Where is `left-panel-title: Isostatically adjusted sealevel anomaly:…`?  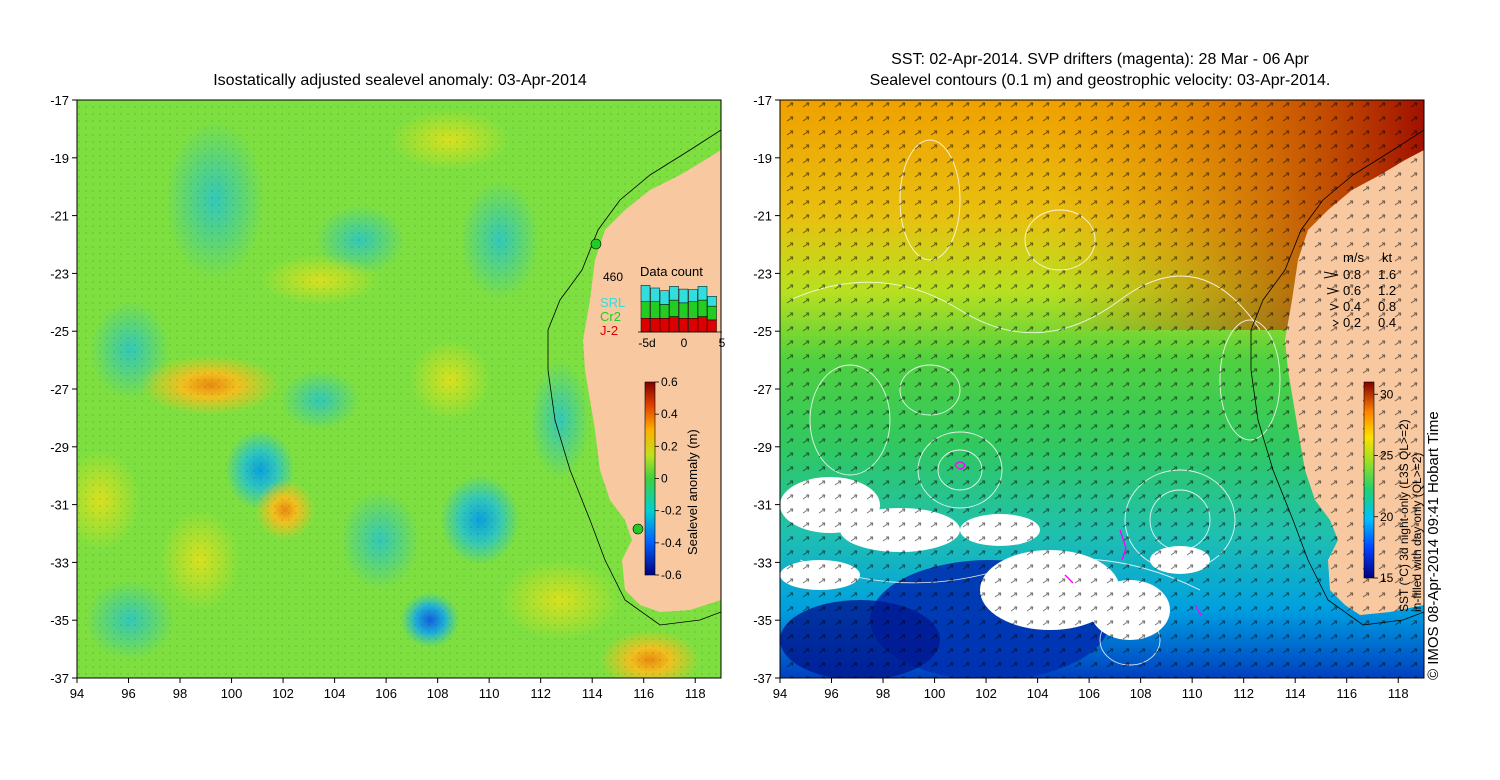 left-panel-title: Isostatically adjusted sealevel anomaly:… is located at coordinates (400, 80).